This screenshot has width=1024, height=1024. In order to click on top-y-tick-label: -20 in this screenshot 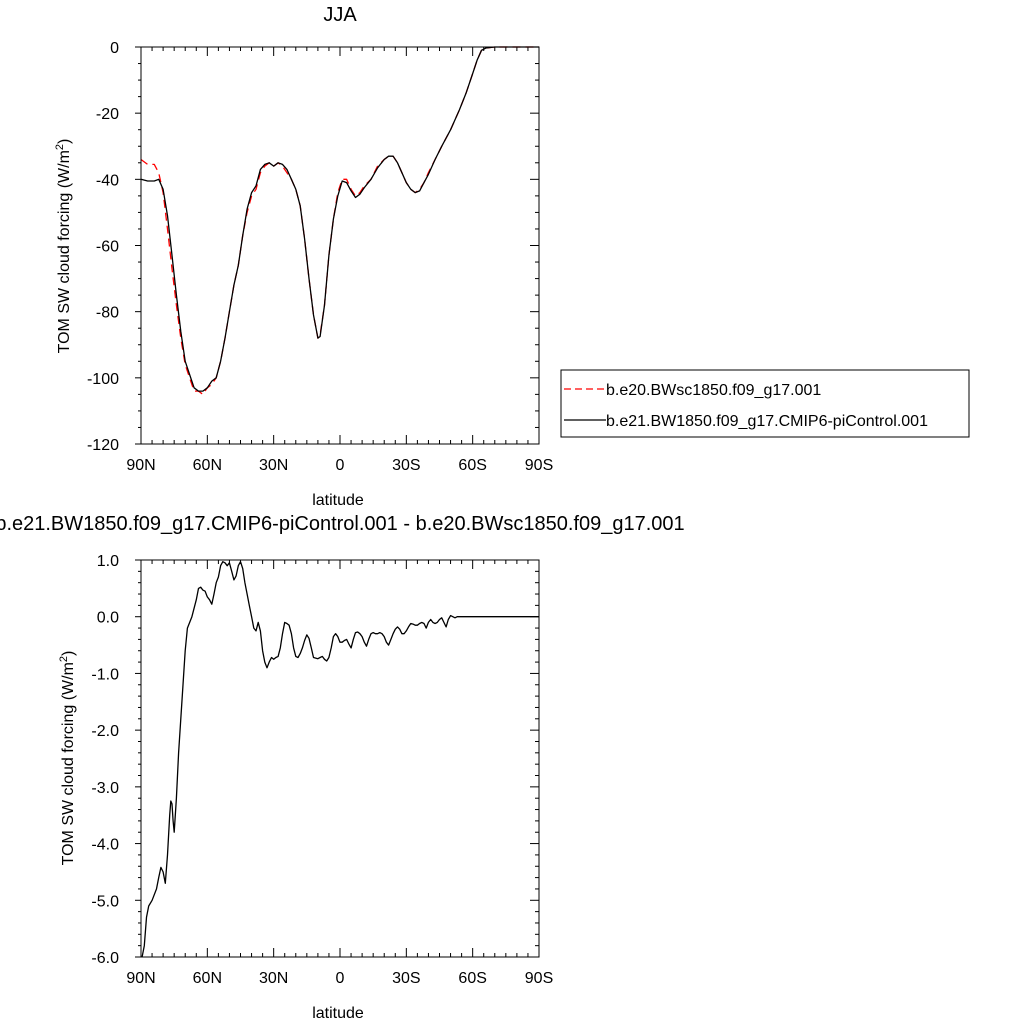, I will do `click(107, 114)`.